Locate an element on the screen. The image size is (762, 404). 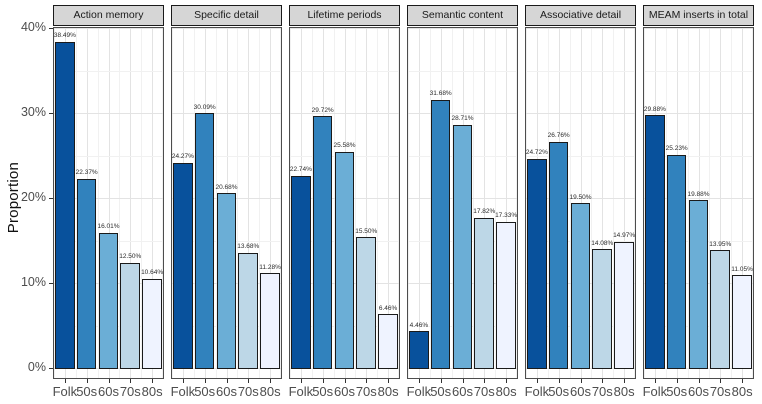
bar-value-label: 19.50% is located at coordinates (580, 197).